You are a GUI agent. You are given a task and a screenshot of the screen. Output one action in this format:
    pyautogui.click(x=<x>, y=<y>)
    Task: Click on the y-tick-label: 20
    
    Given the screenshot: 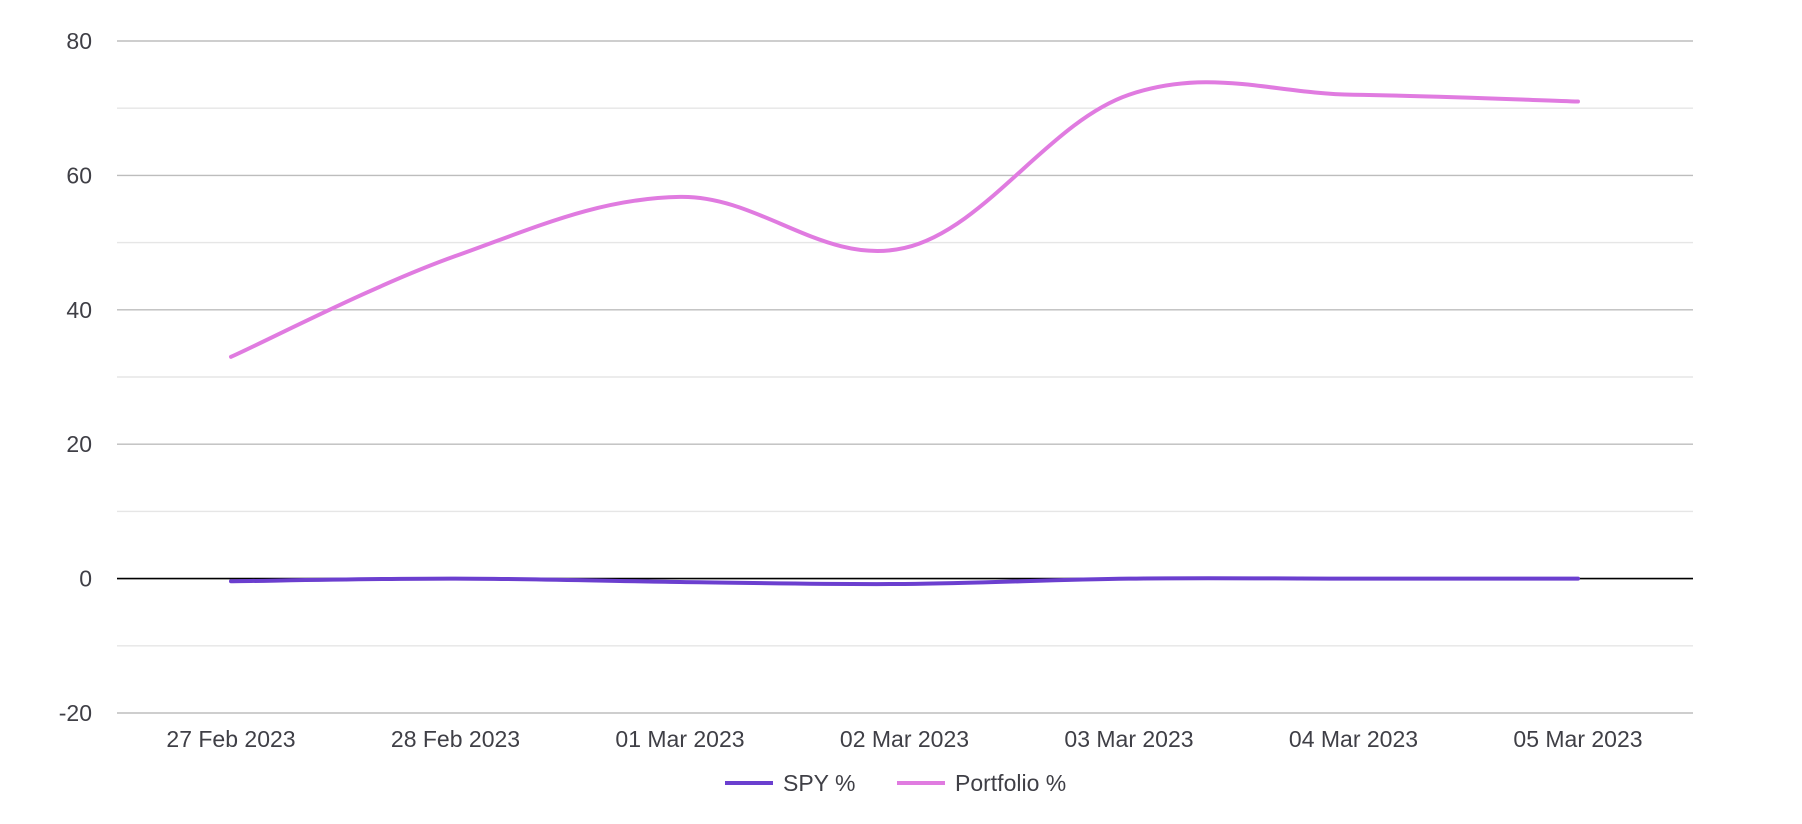 What is the action you would take?
    pyautogui.click(x=79, y=444)
    